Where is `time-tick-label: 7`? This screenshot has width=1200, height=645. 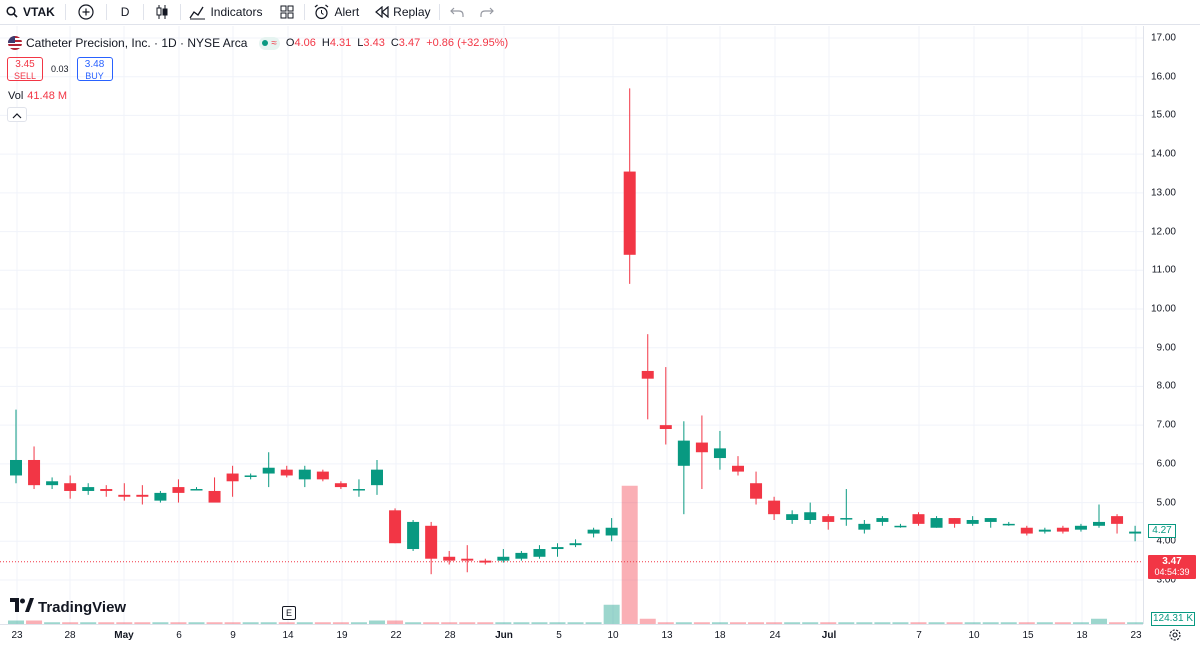
time-tick-label: 7 is located at coordinates (919, 635).